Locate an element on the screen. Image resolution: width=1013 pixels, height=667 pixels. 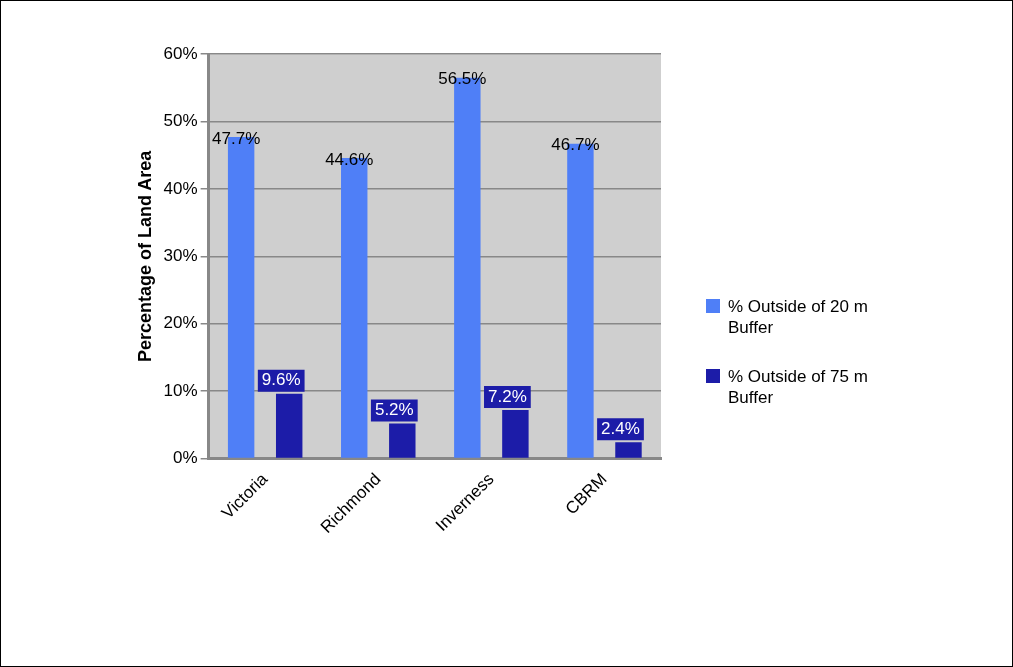
legend-label: % Outside of 20 m Buffer is located at coordinates (798, 317).